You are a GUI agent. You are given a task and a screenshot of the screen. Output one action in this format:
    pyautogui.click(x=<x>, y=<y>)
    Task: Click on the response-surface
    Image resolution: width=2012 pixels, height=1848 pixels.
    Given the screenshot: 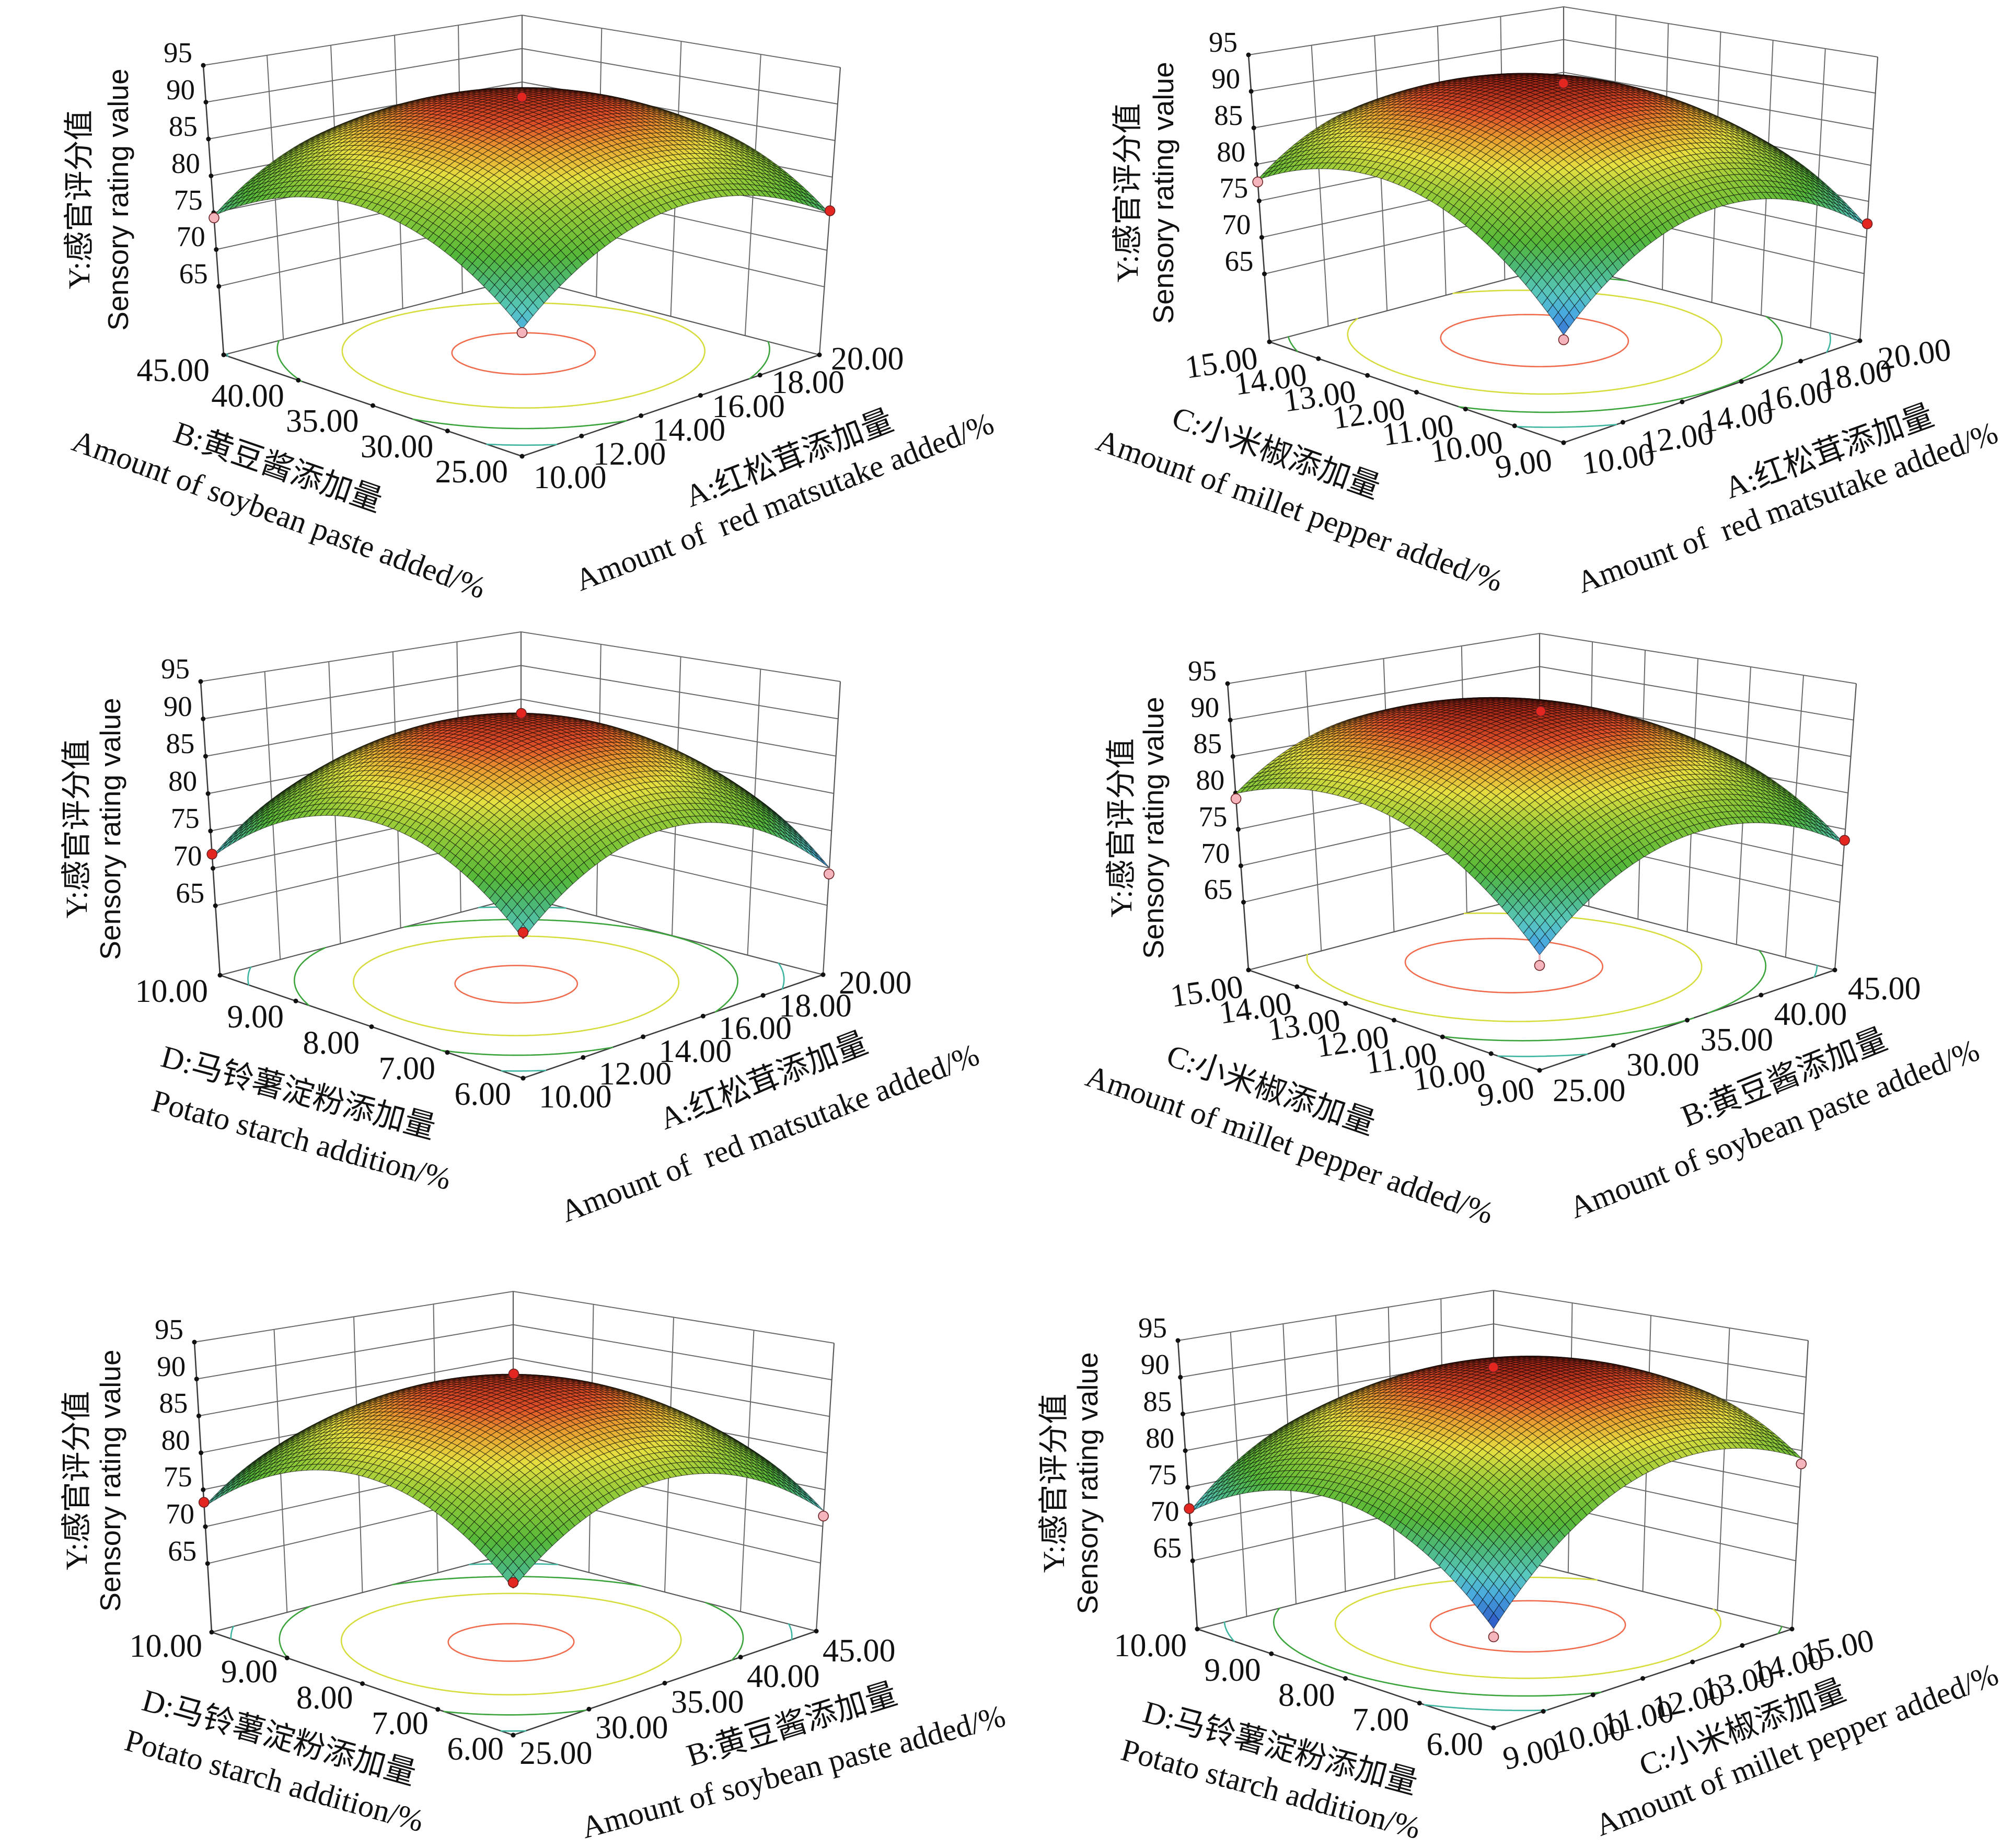 What is the action you would take?
    pyautogui.click(x=521, y=209)
    